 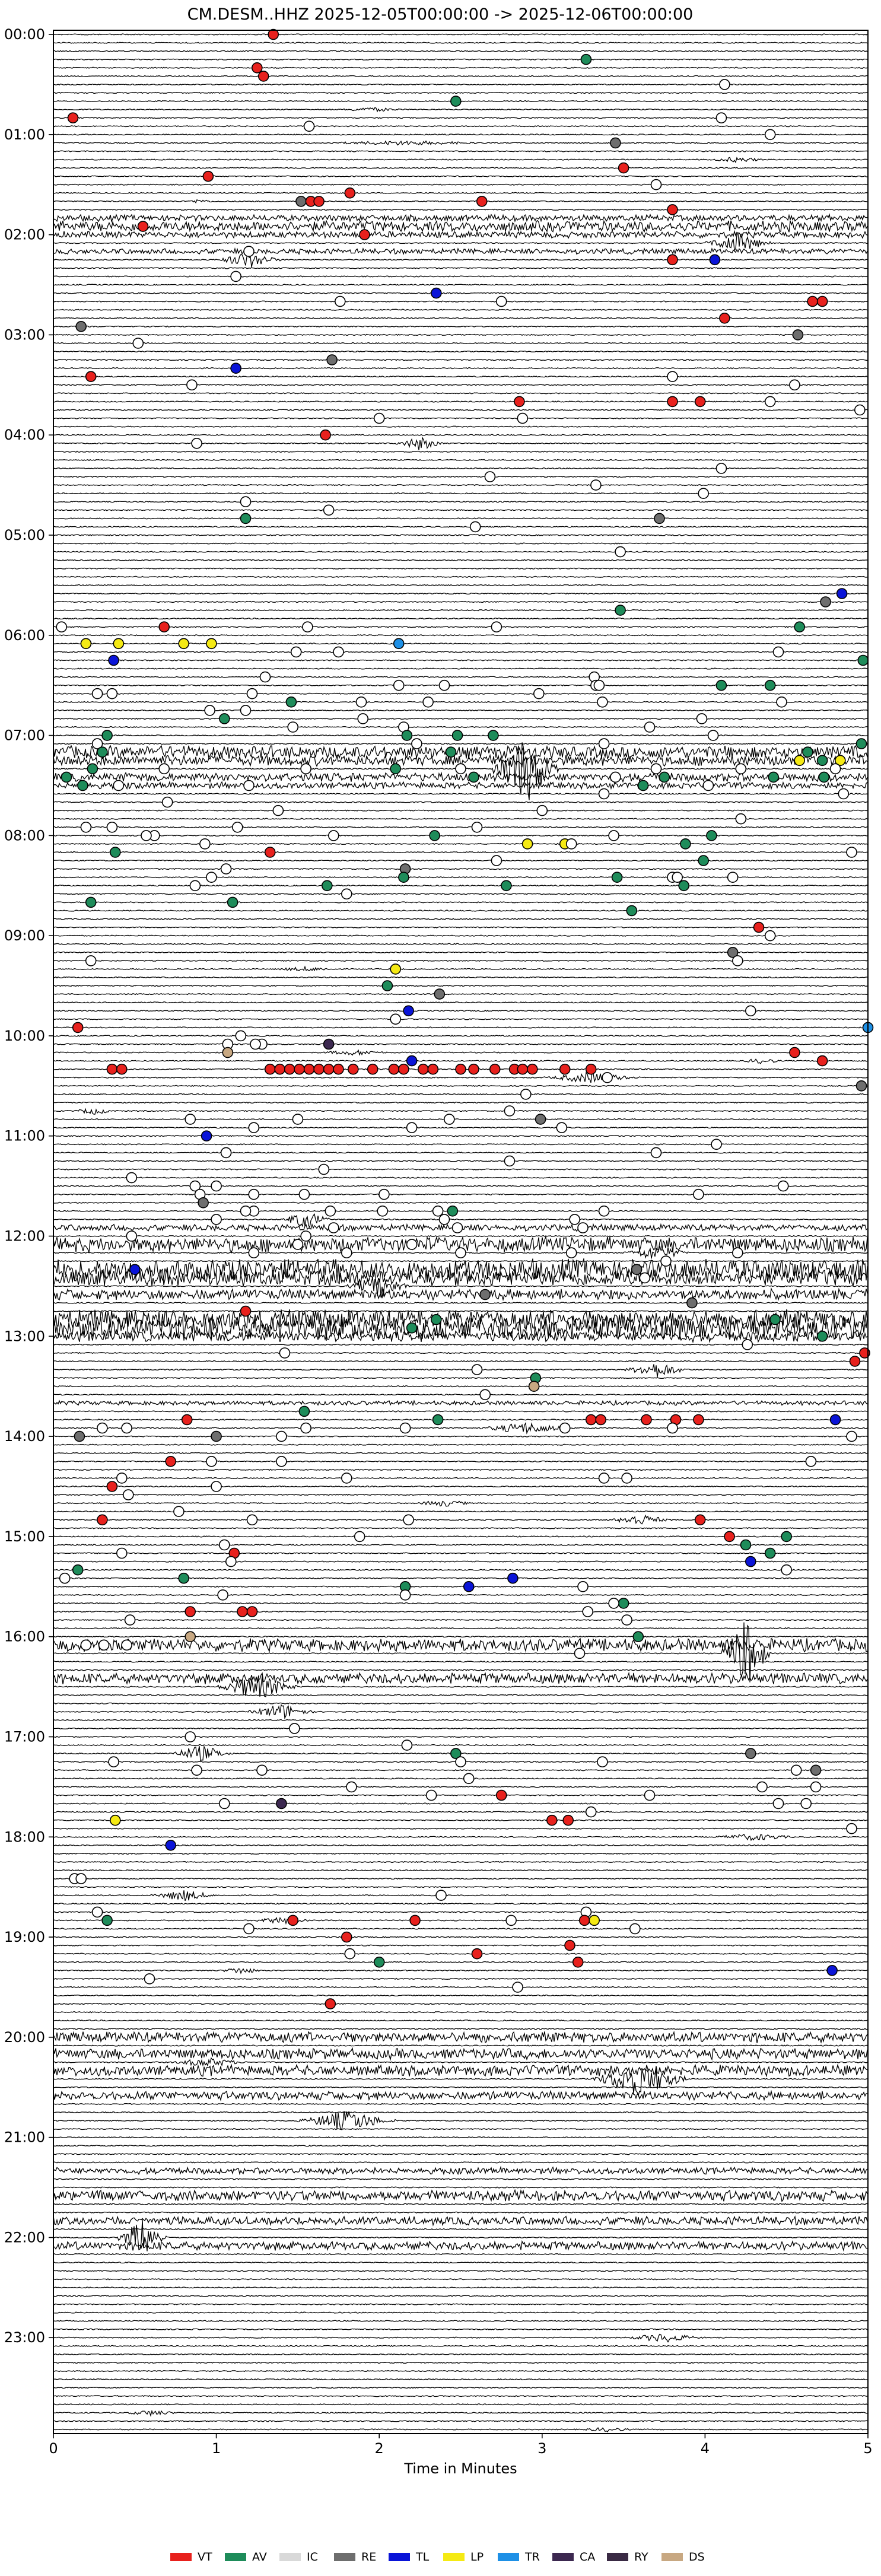 I want to click on y-tick-label: 06:00, so click(x=25, y=635).